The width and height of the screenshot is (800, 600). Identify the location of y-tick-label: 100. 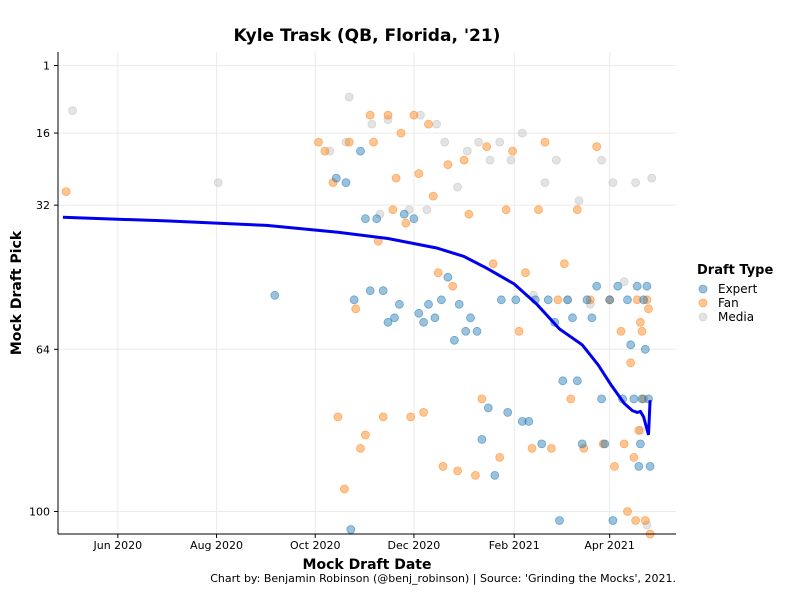
(39, 511).